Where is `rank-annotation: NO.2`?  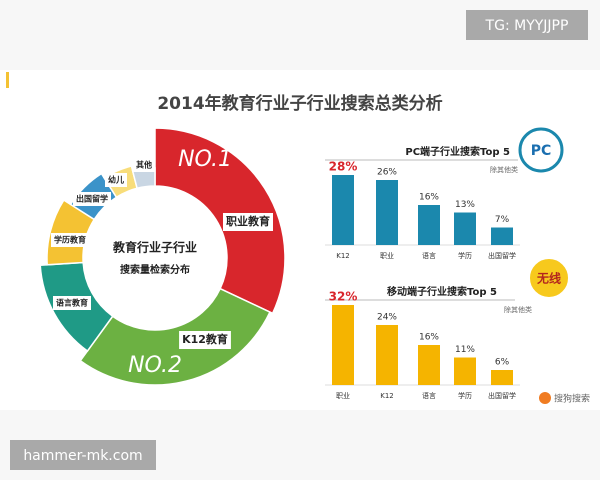 rank-annotation: NO.2 is located at coordinates (155, 365).